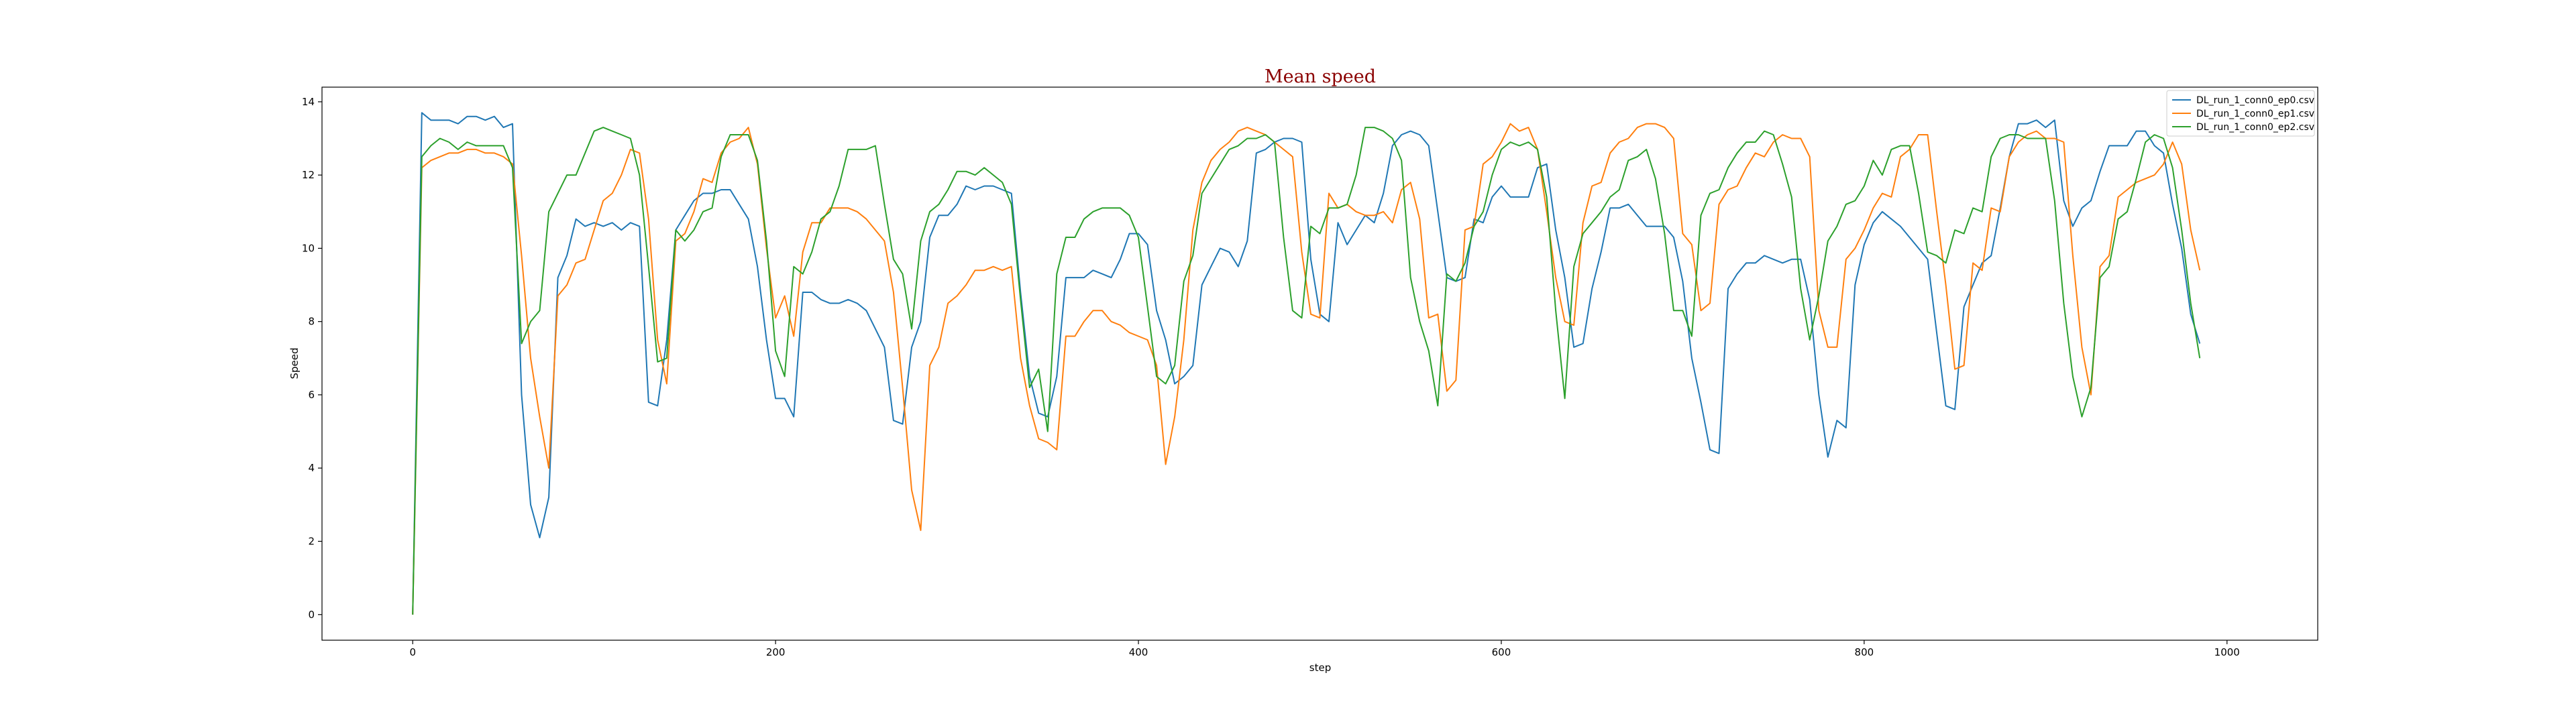 This screenshot has height=724, width=2576. I want to click on legend-label-1: DL_run_1_conn0_ep1.csv, so click(2255, 114).